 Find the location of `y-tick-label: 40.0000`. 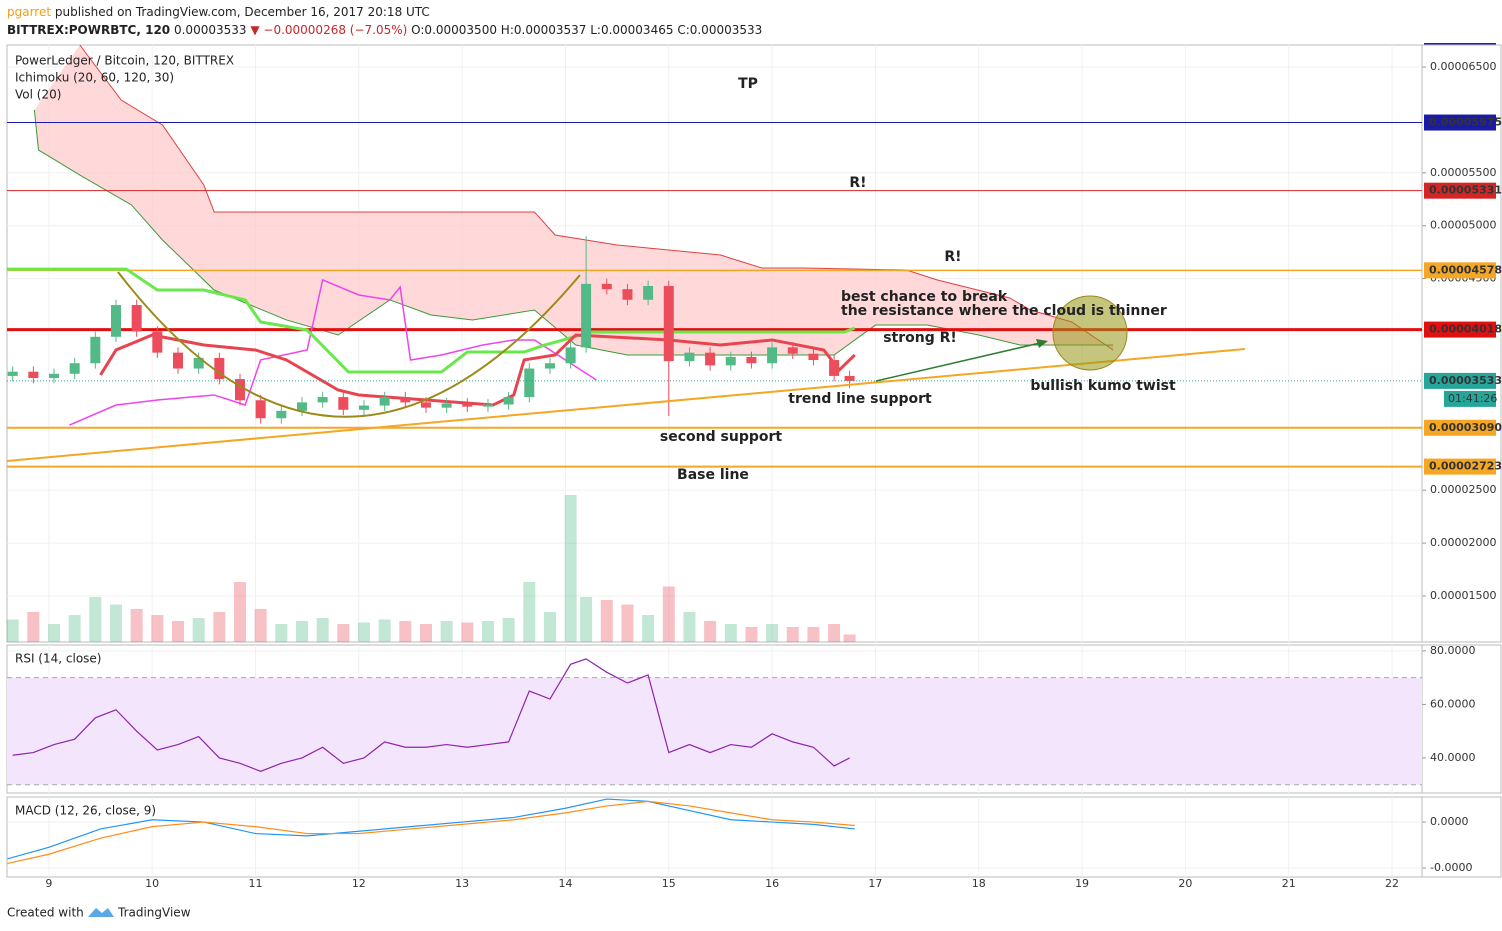

y-tick-label: 40.0000 is located at coordinates (1453, 757).